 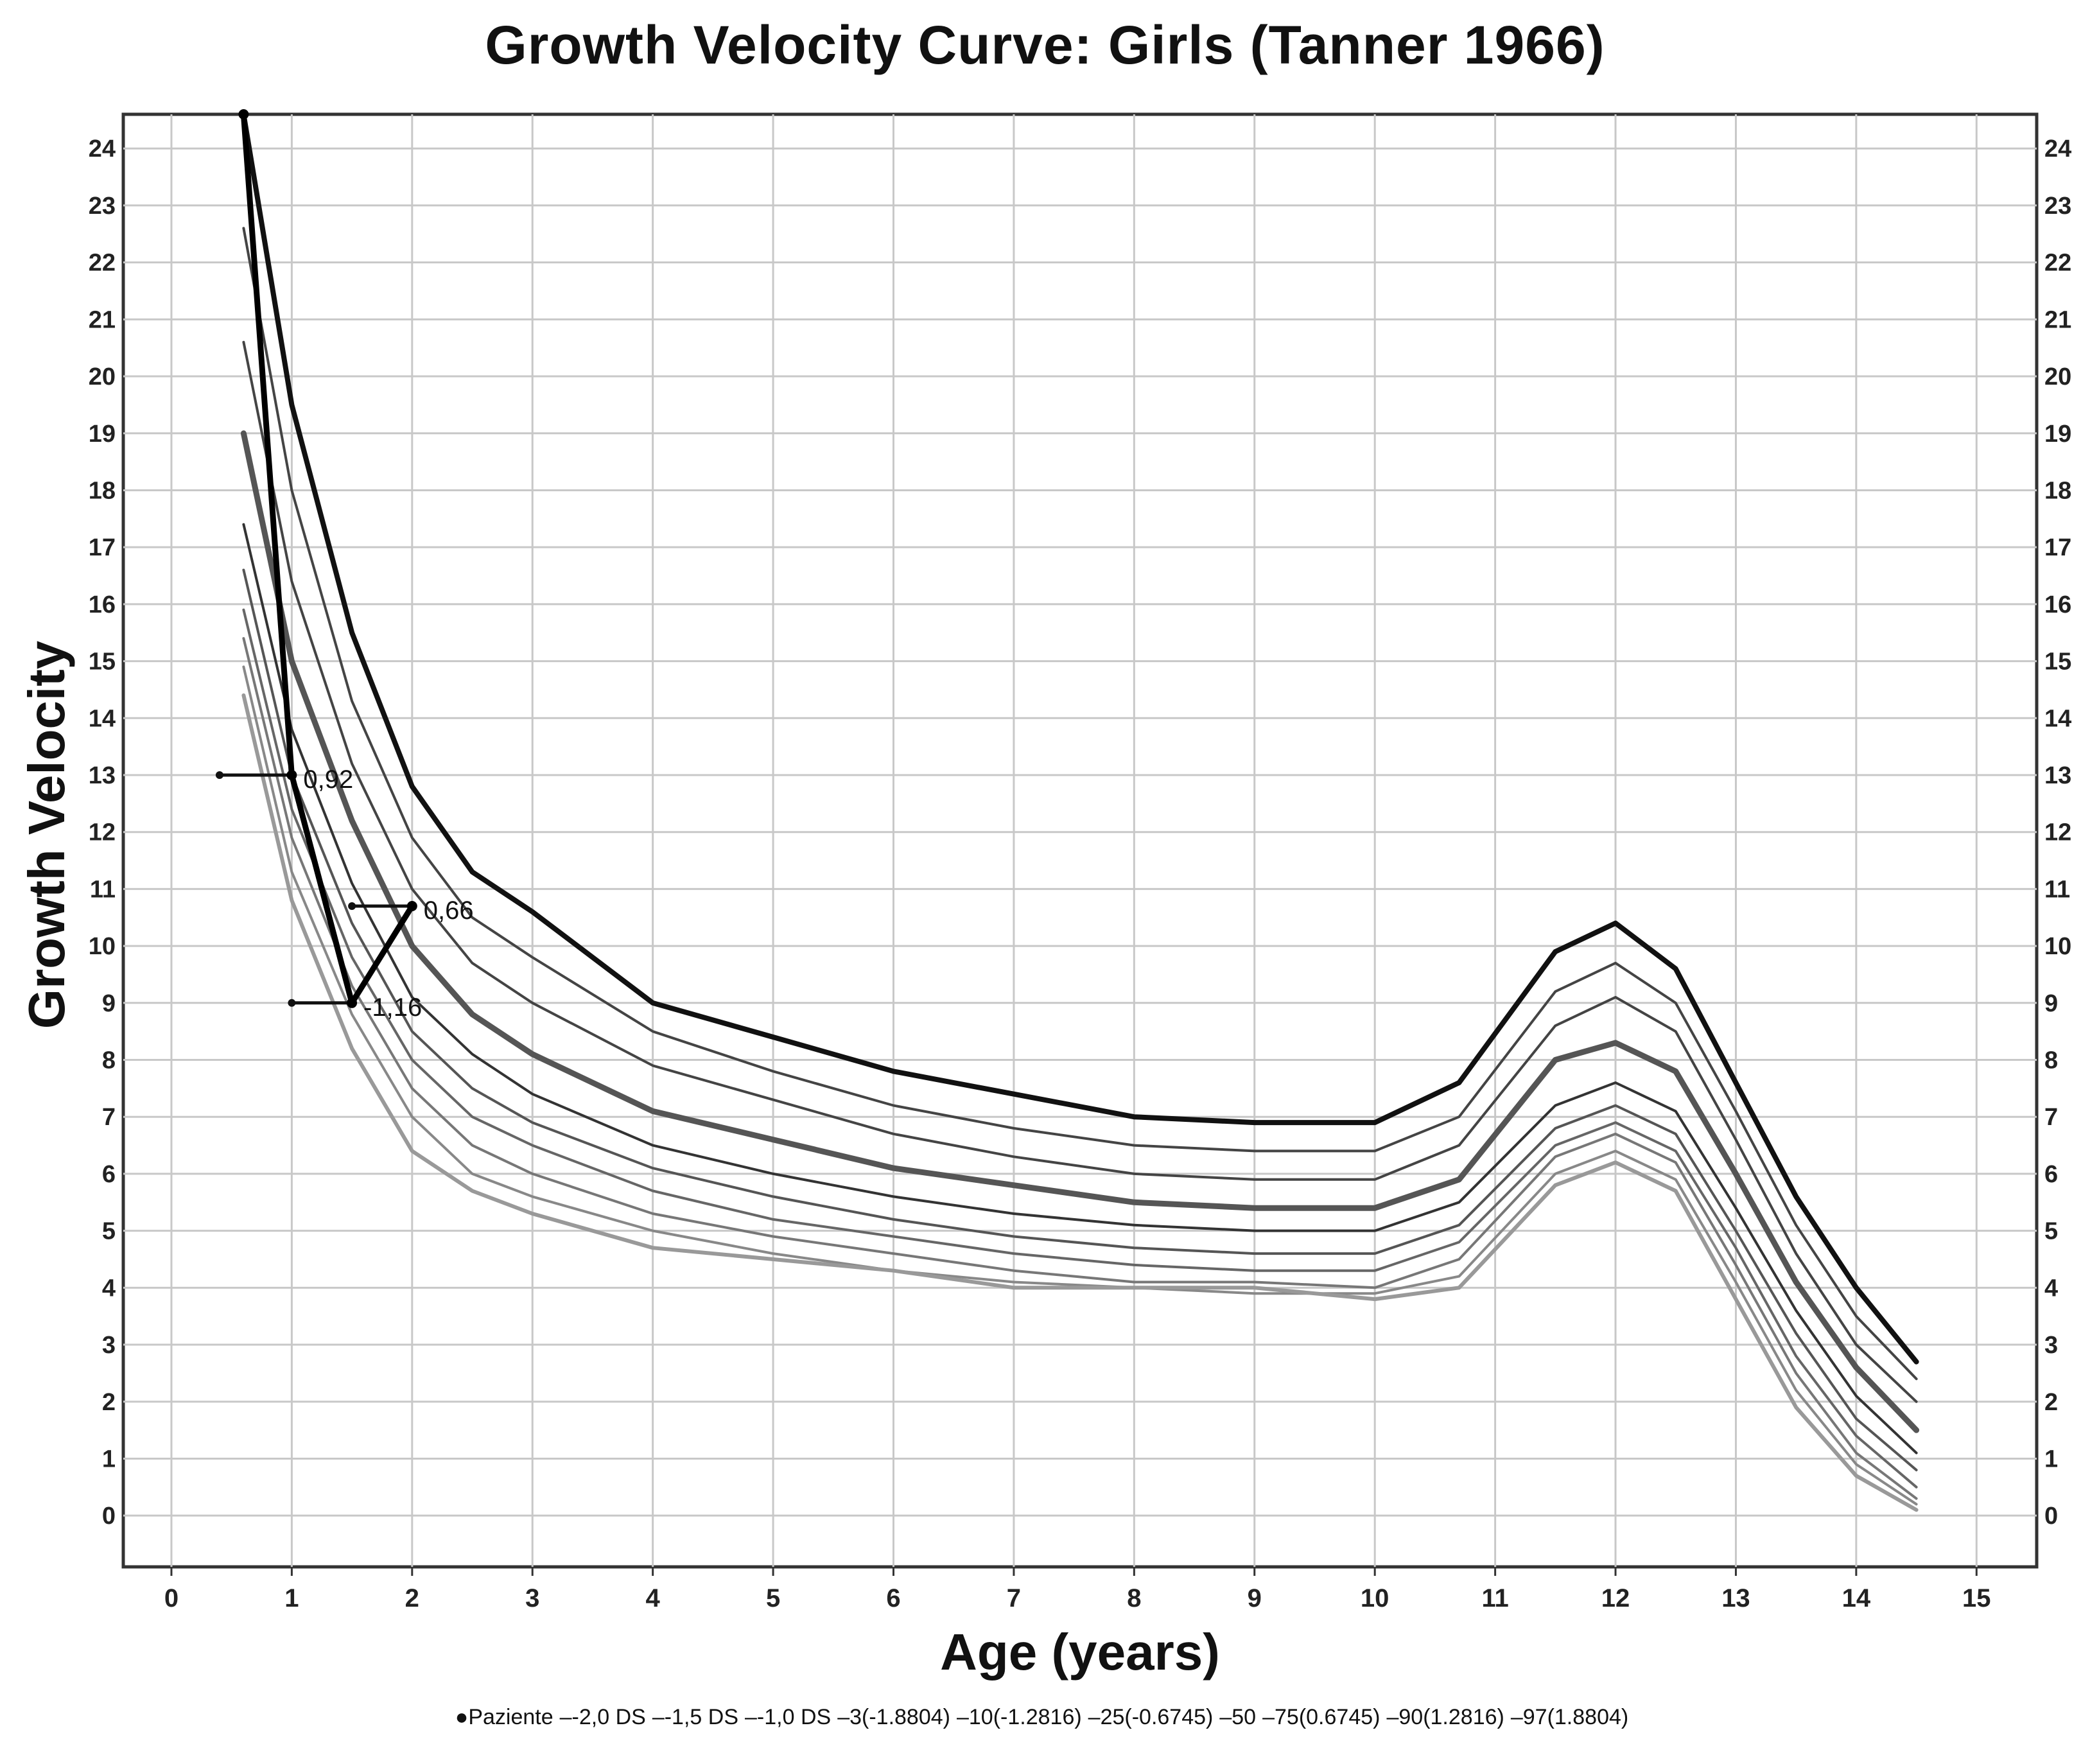 What do you see at coordinates (109, 1174) in the screenshot?
I see `y-tick-label-left: 6` at bounding box center [109, 1174].